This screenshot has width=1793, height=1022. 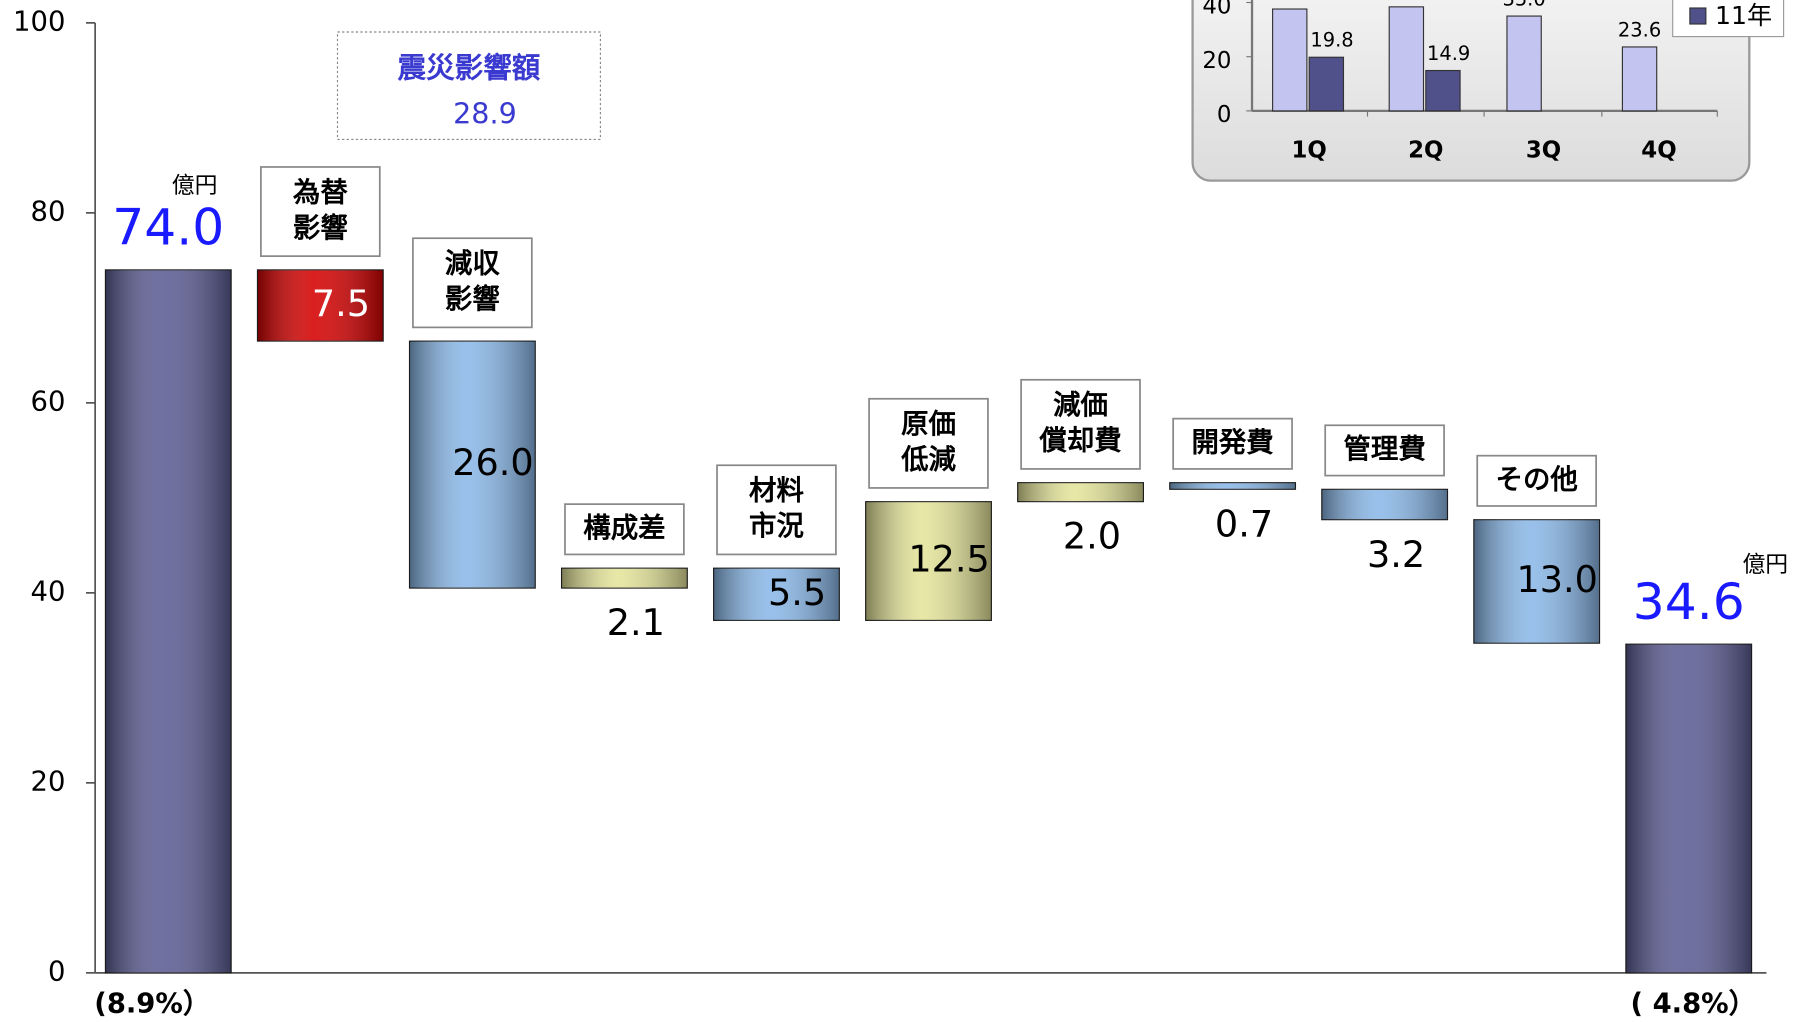 I want to click on category-label: 開発費, so click(x=1232, y=442).